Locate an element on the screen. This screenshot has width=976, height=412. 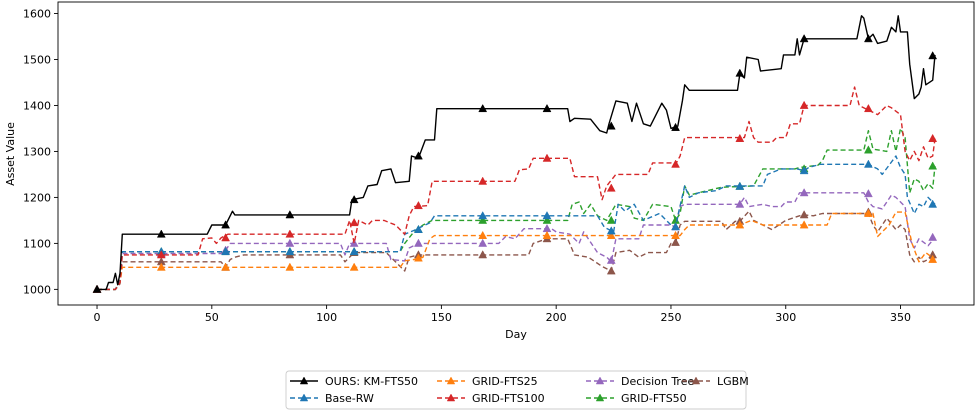
x-axis: 0 50 100 150 200 250 300 350 is located at coordinates (502, 314).